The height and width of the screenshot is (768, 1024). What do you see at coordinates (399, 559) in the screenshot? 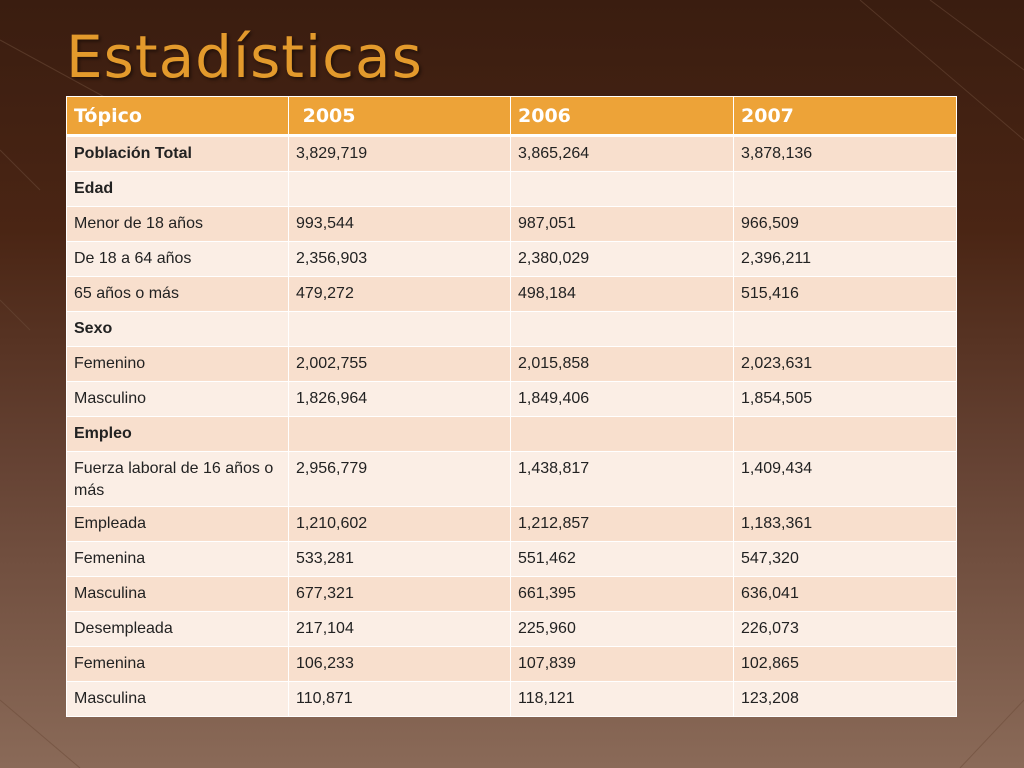
I see `row-value: 533,281` at bounding box center [399, 559].